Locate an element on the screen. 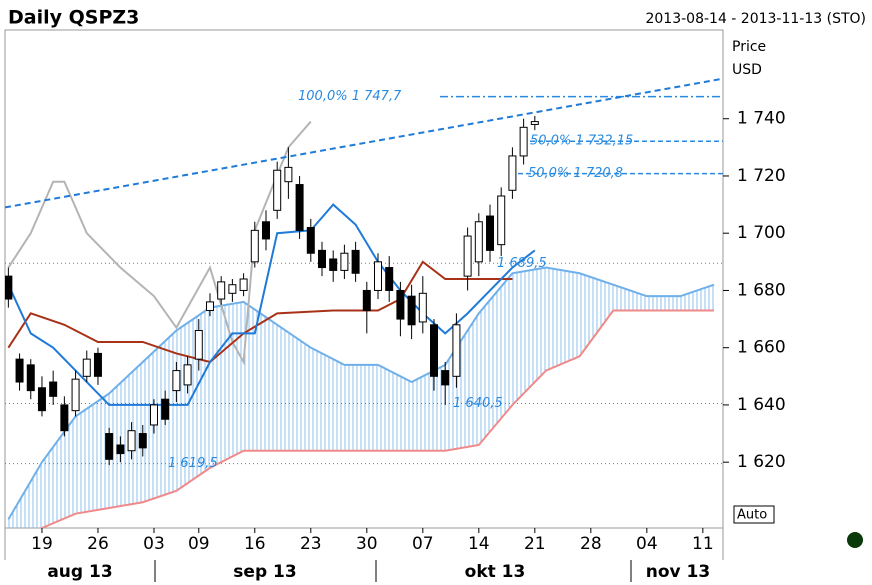 Image resolution: width=872 pixels, height=585 pixels. y-tick-label: 1 620 is located at coordinates (761, 462).